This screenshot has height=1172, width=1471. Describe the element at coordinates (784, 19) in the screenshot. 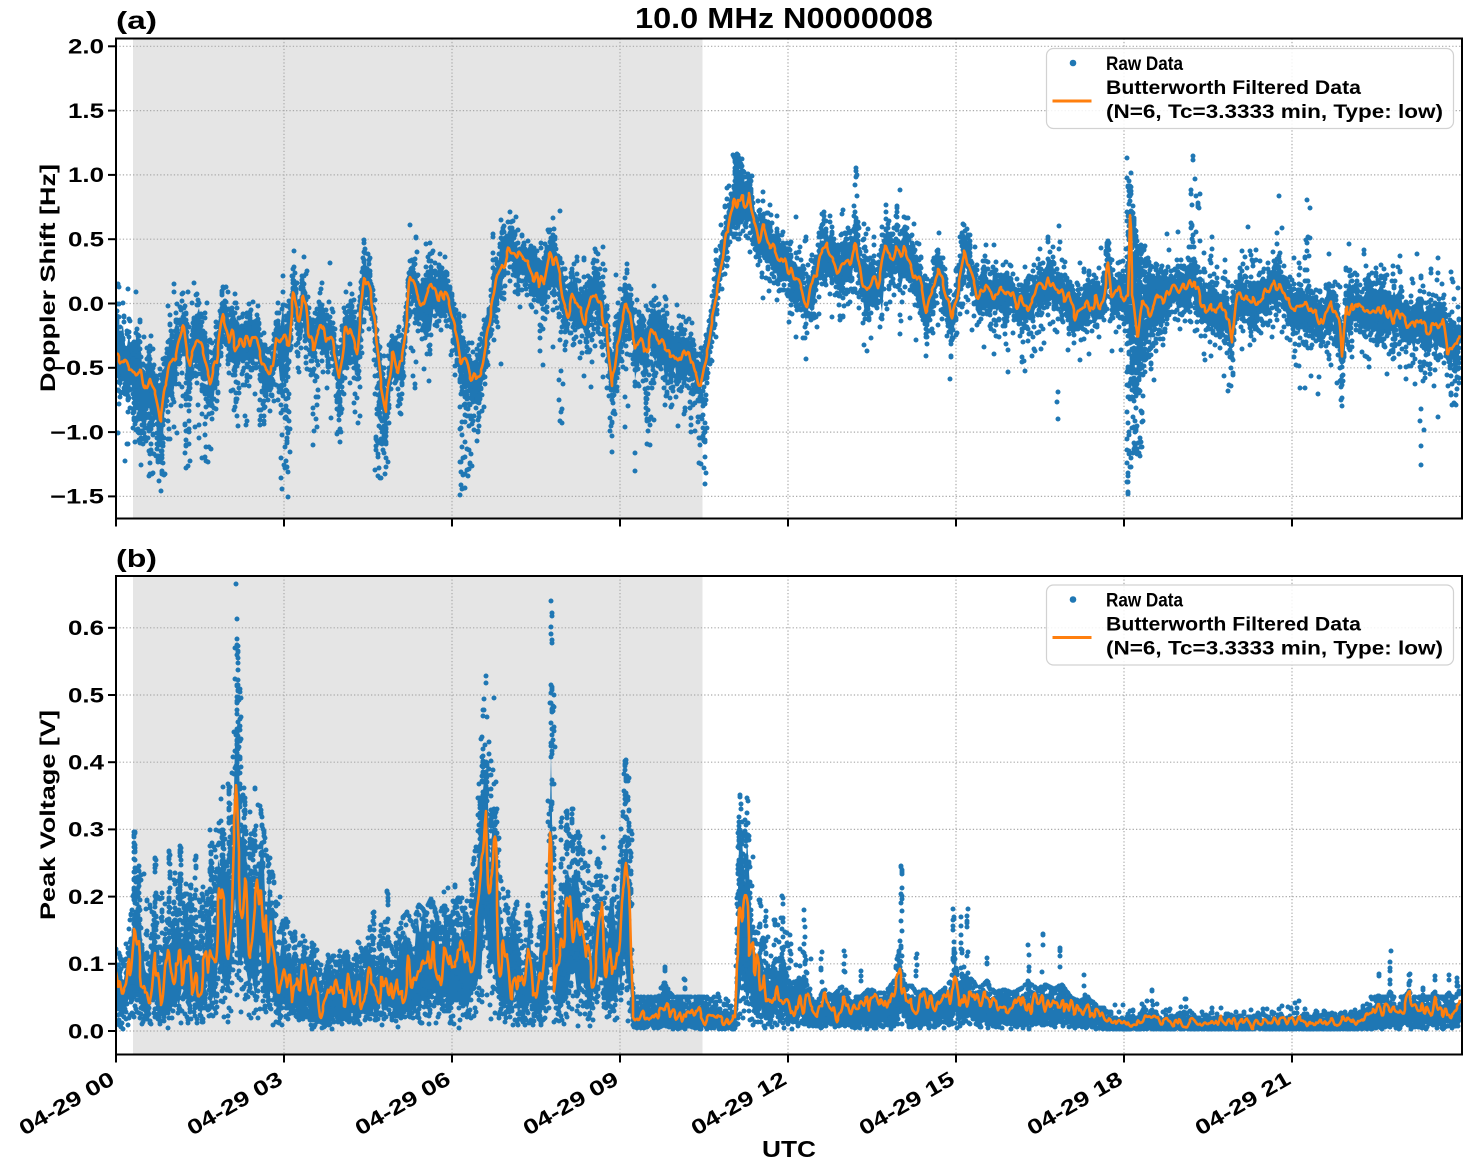

I see `svg-text: 10.0 MHz N0000008` at that location.